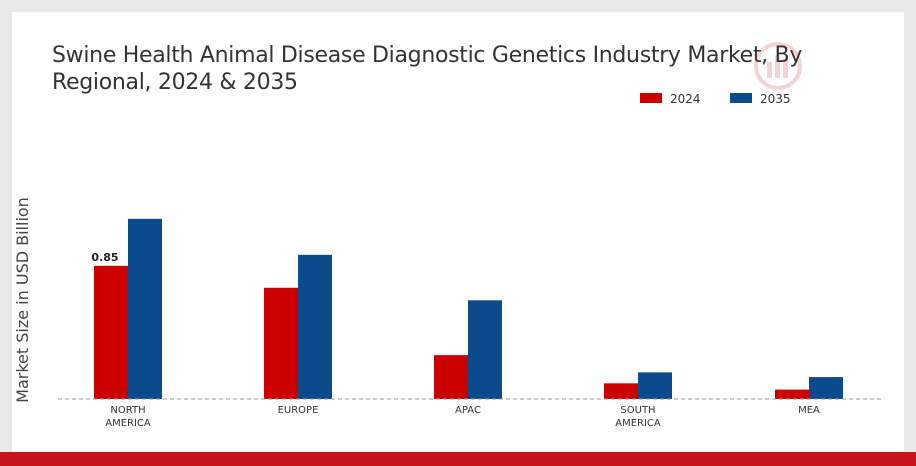 Image resolution: width=916 pixels, height=466 pixels. I want to click on legend-swatch-2035, so click(741, 98).